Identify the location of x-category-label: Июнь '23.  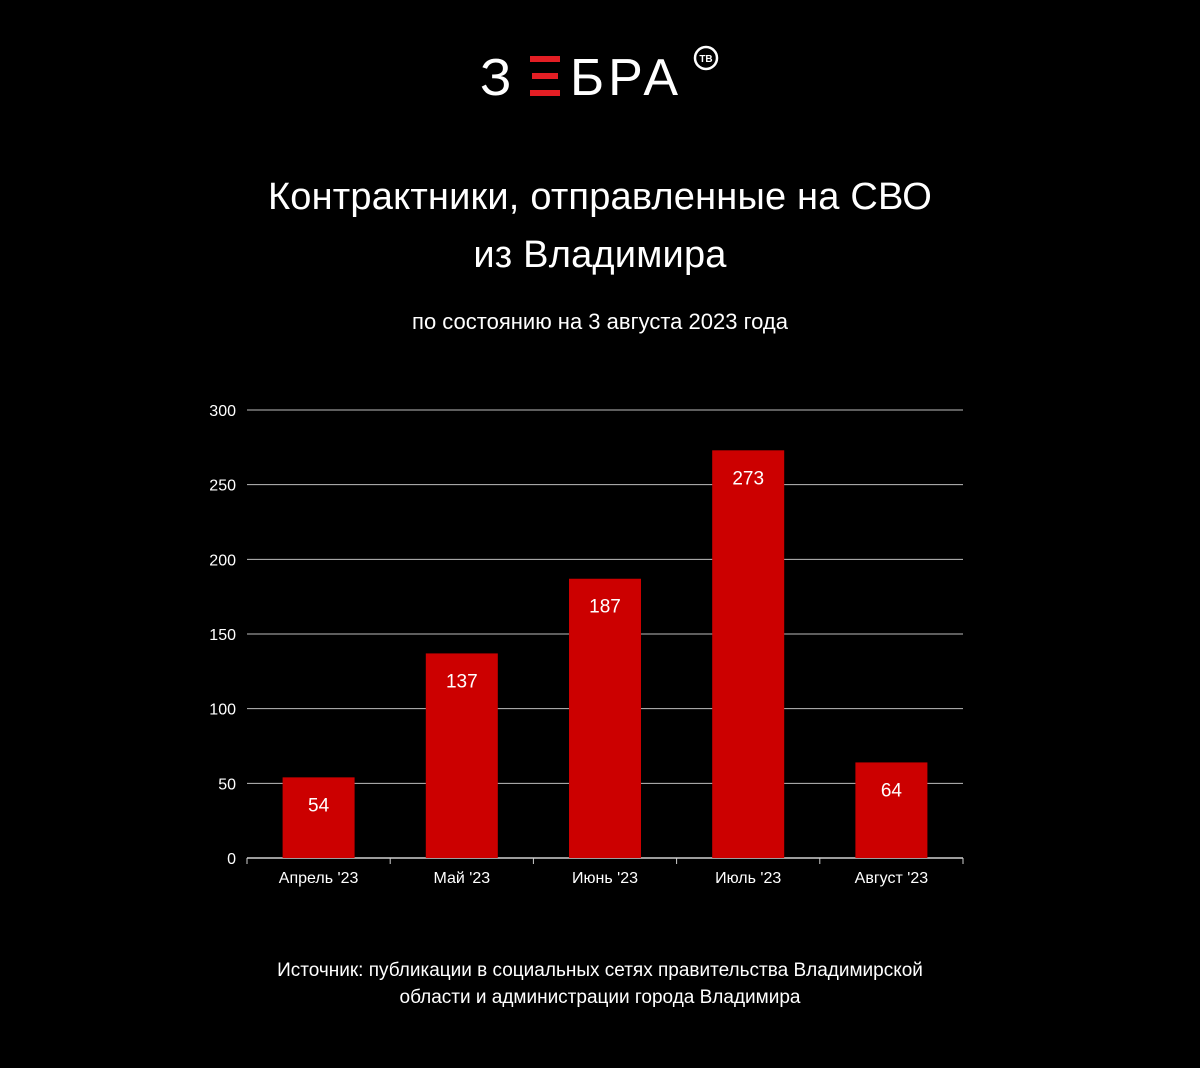
(605, 878).